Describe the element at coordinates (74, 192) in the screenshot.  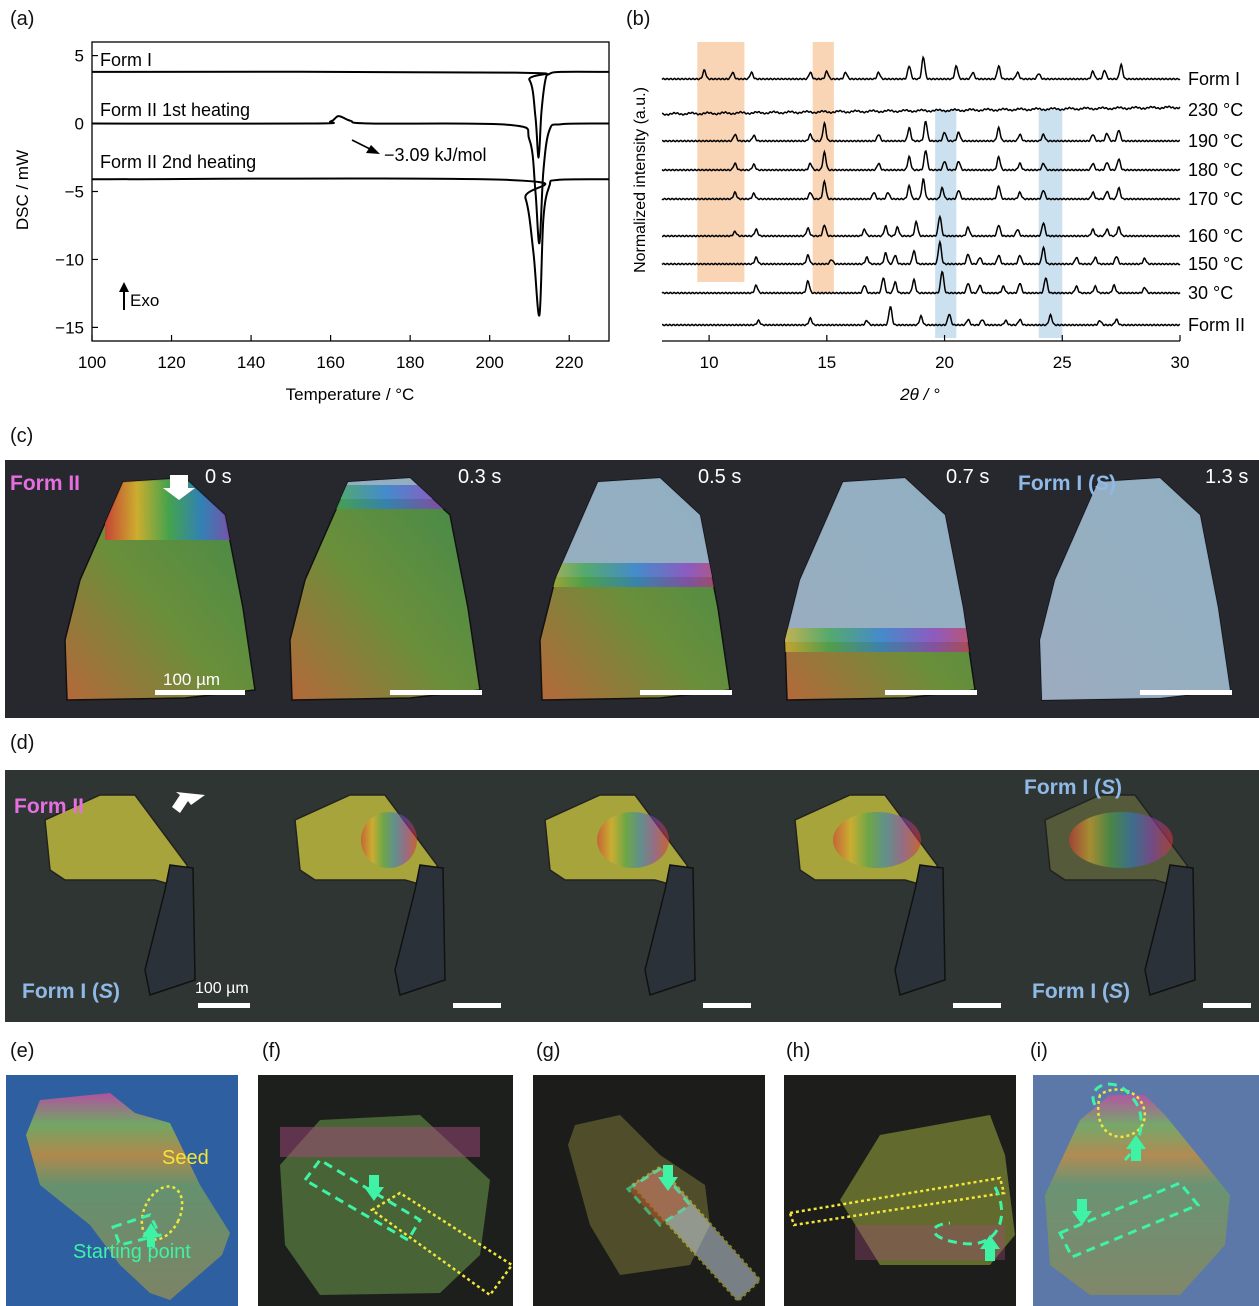
I see `dsc-ytick-label: −5` at that location.